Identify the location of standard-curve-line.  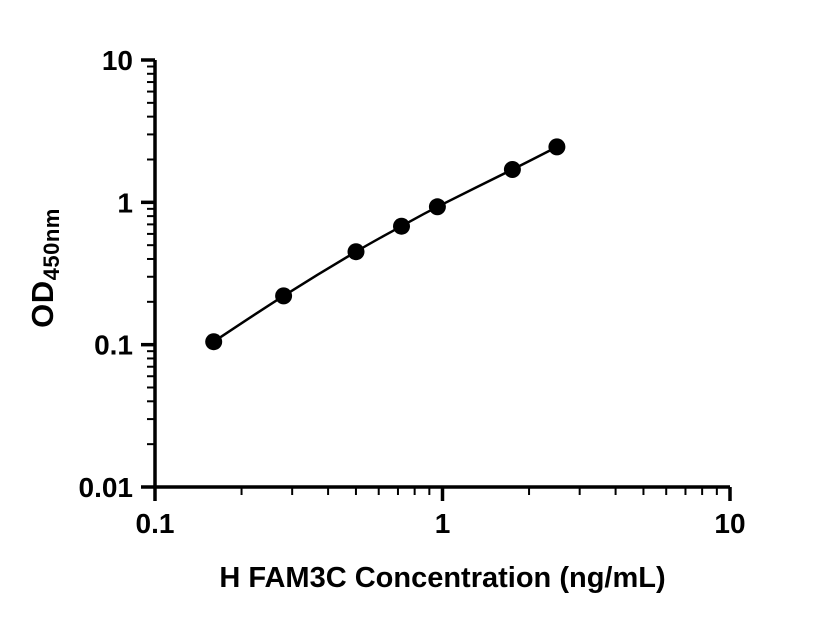
(385, 244).